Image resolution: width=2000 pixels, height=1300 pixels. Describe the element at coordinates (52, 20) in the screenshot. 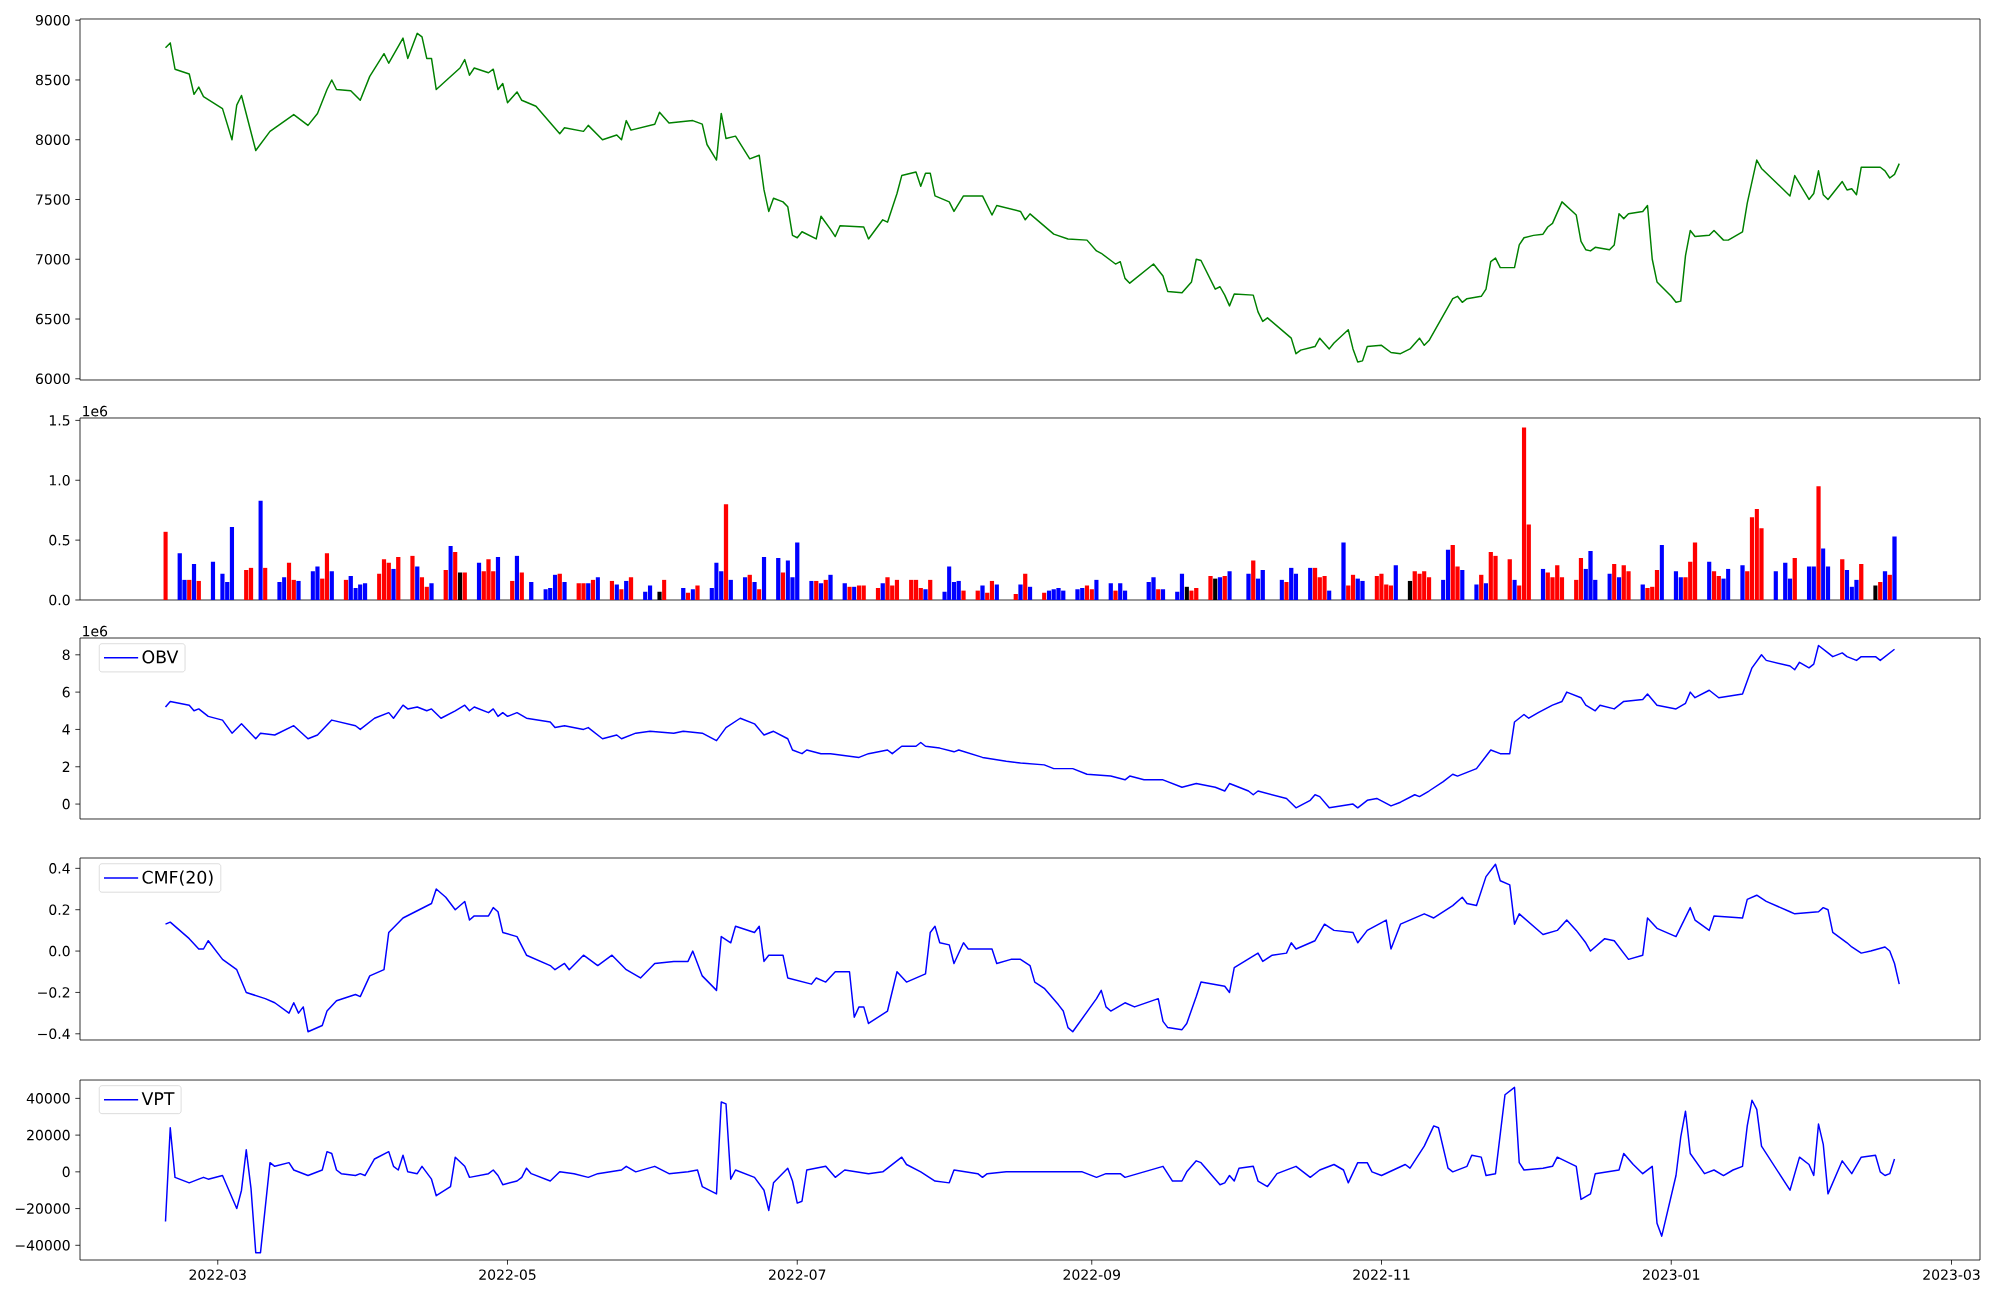

I see `y-tick-label: 9000` at that location.